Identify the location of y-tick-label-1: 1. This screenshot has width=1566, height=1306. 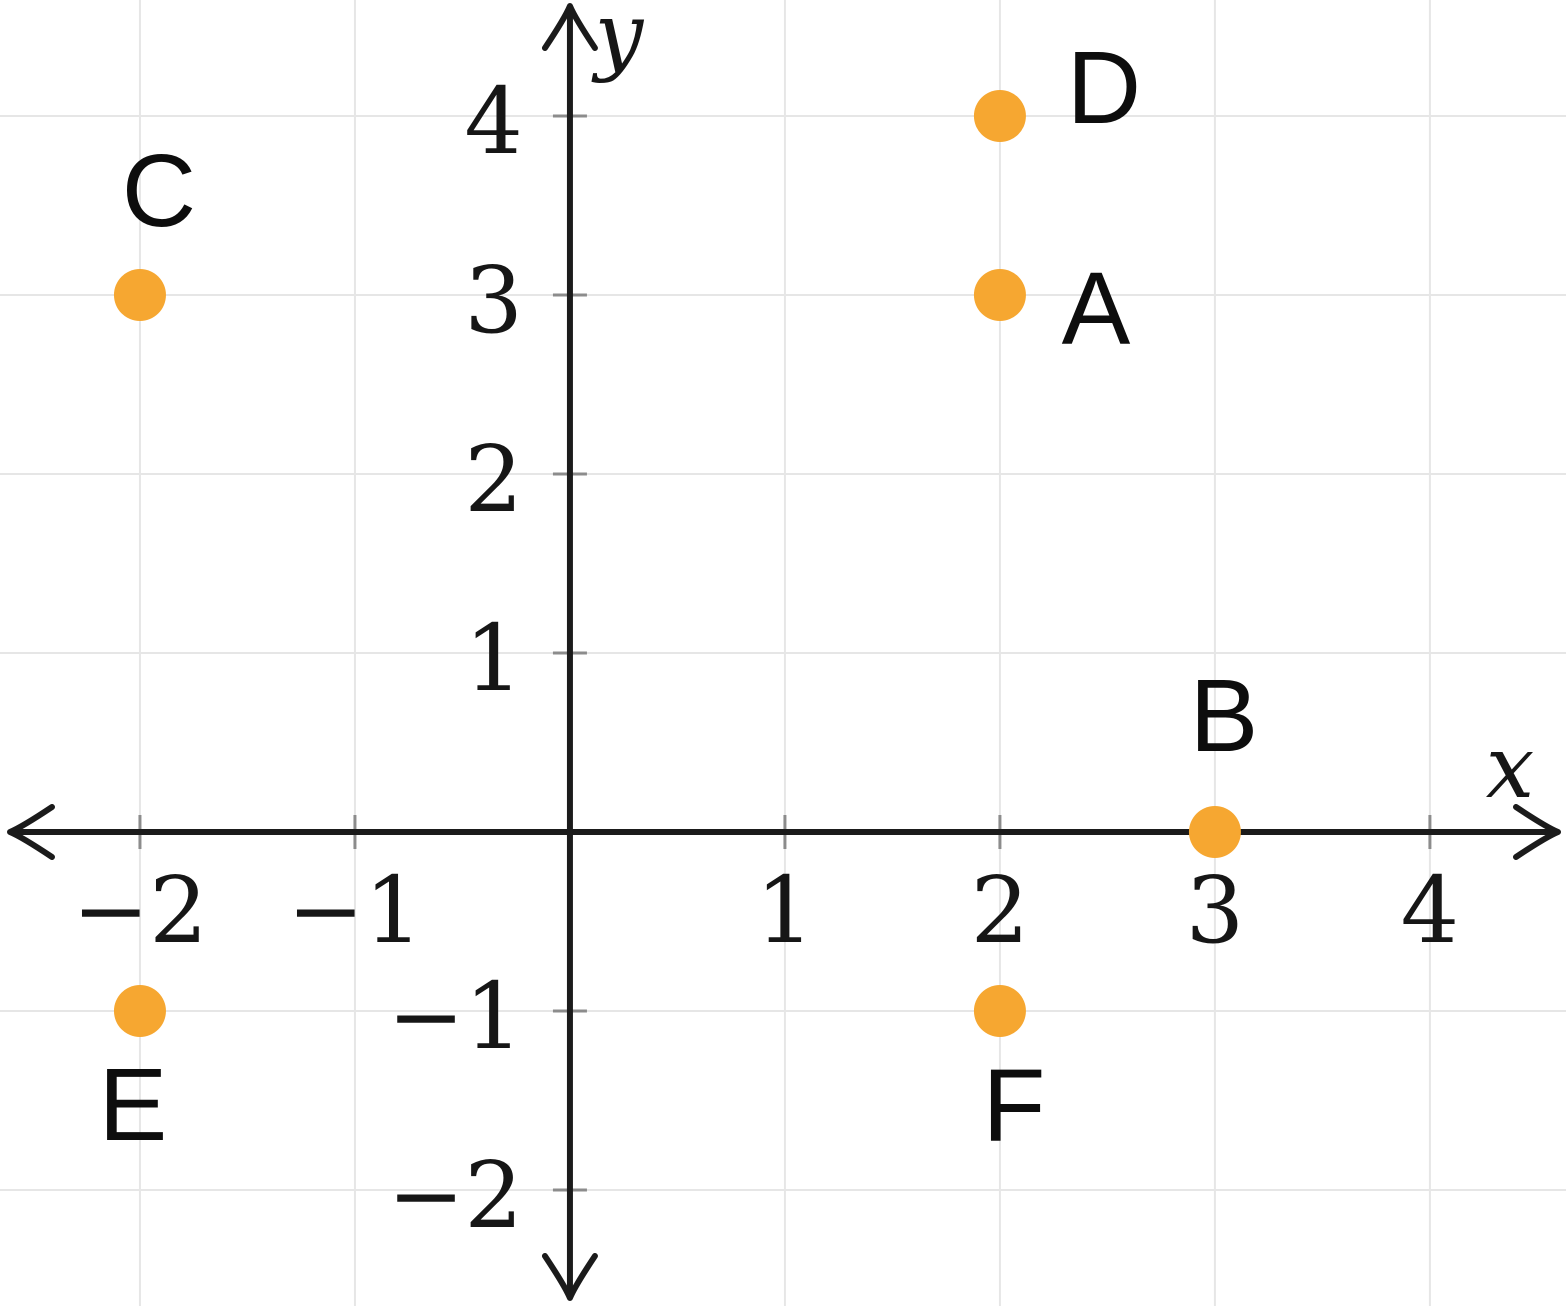
(493, 658).